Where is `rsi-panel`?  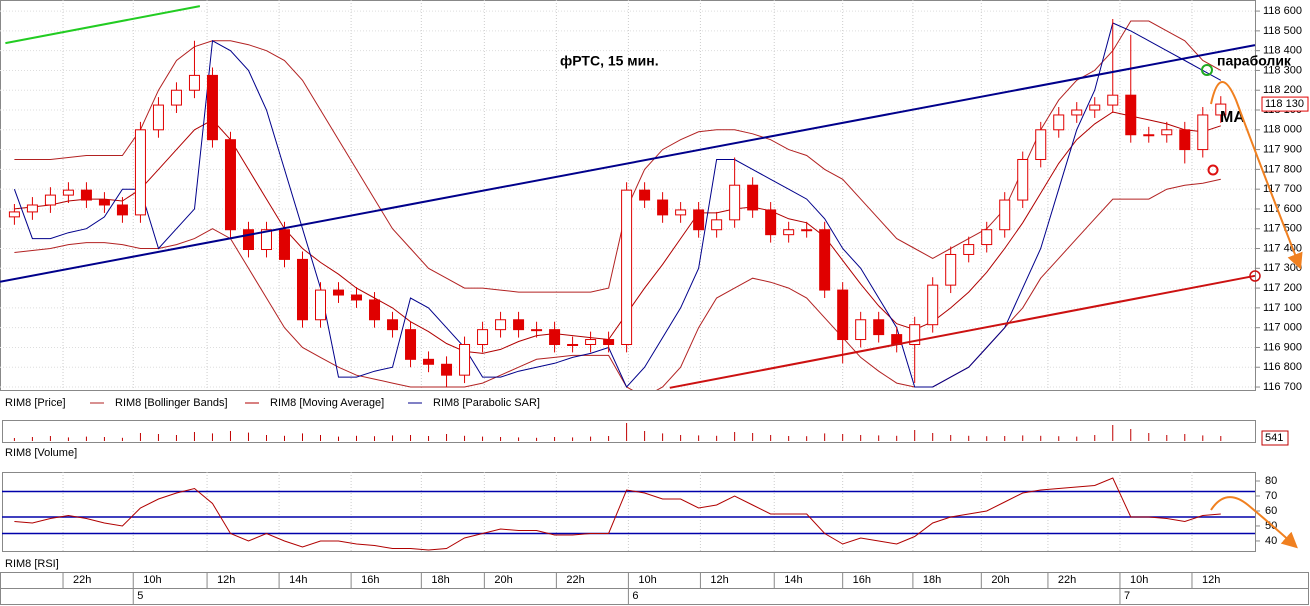
rsi-panel is located at coordinates (629, 512).